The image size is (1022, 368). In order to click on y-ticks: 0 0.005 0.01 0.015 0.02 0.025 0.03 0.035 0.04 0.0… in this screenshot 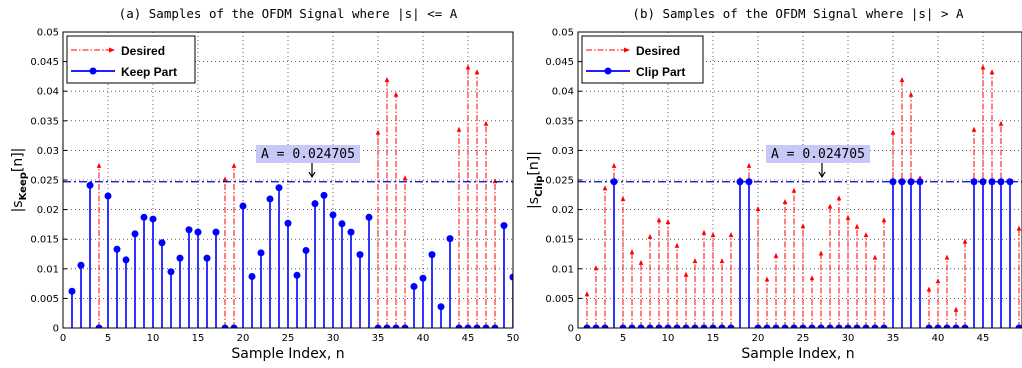, I will do `click(563, 181)`.